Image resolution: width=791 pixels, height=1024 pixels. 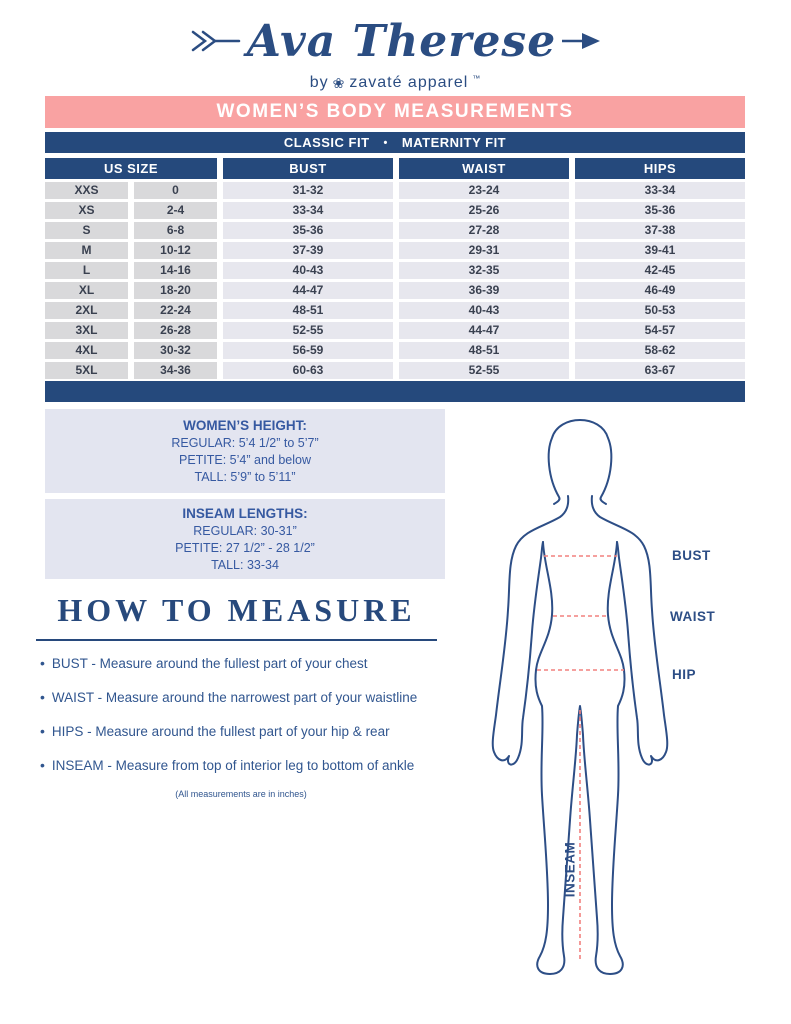 I want to click on cell-bust: 56-59, so click(x=308, y=350).